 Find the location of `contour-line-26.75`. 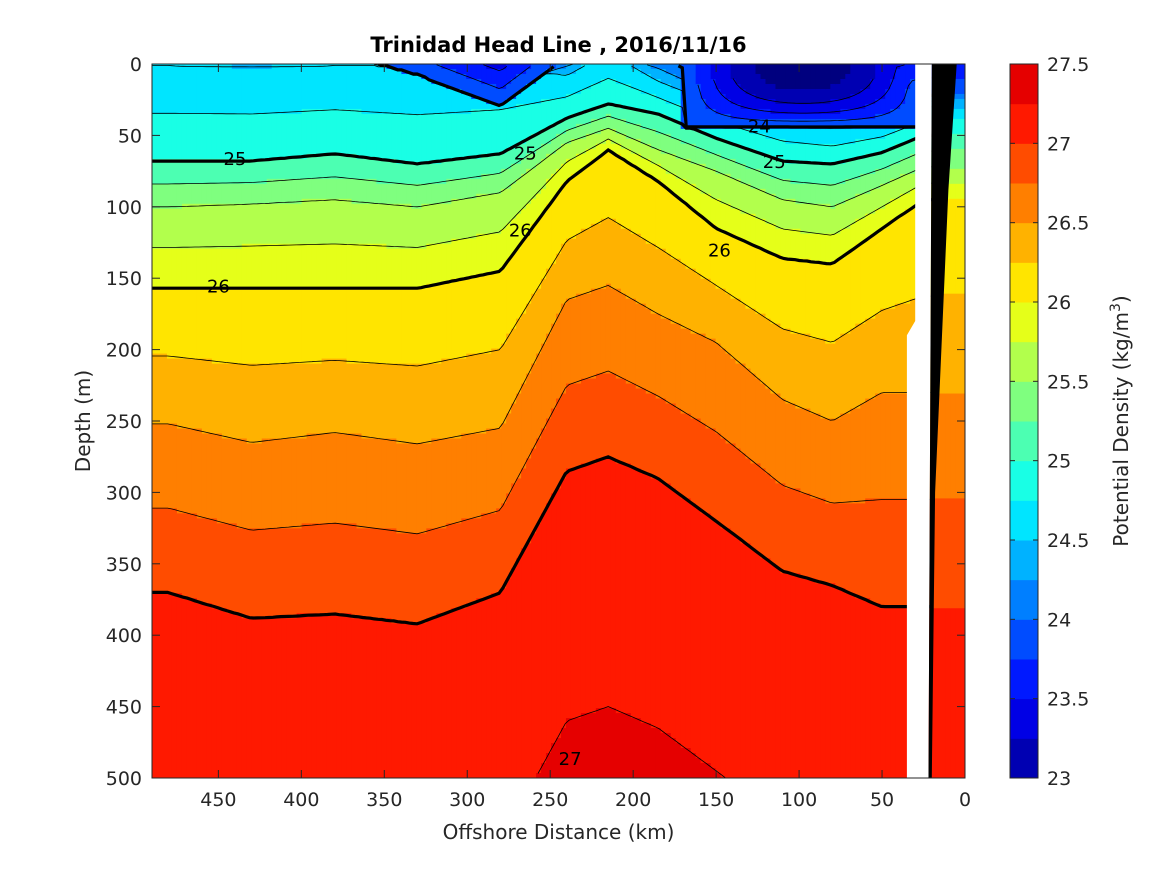

contour-line-26.75 is located at coordinates (542, 452).